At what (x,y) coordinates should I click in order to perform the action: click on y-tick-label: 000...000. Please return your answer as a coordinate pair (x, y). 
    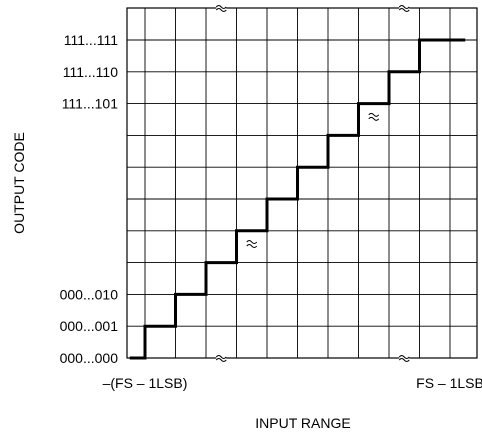
    Looking at the image, I should click on (89, 358).